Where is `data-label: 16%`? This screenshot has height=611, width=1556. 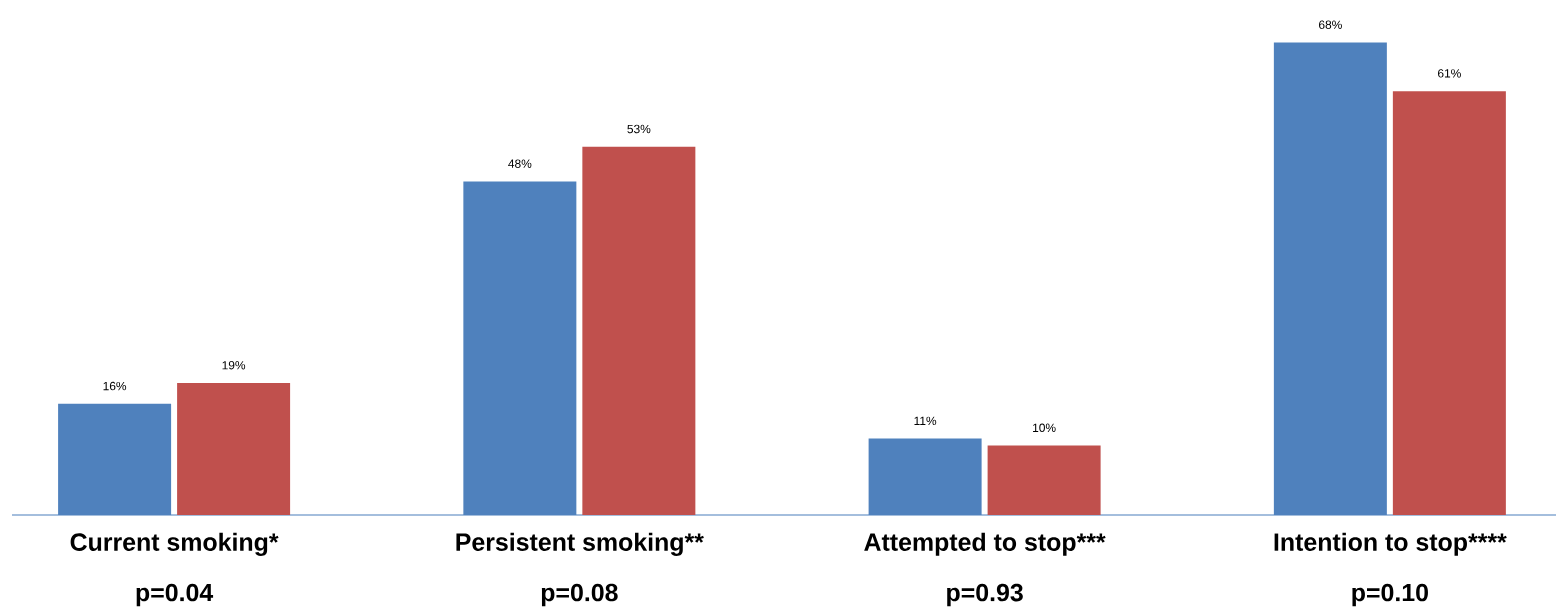
data-label: 16% is located at coordinates (115, 386).